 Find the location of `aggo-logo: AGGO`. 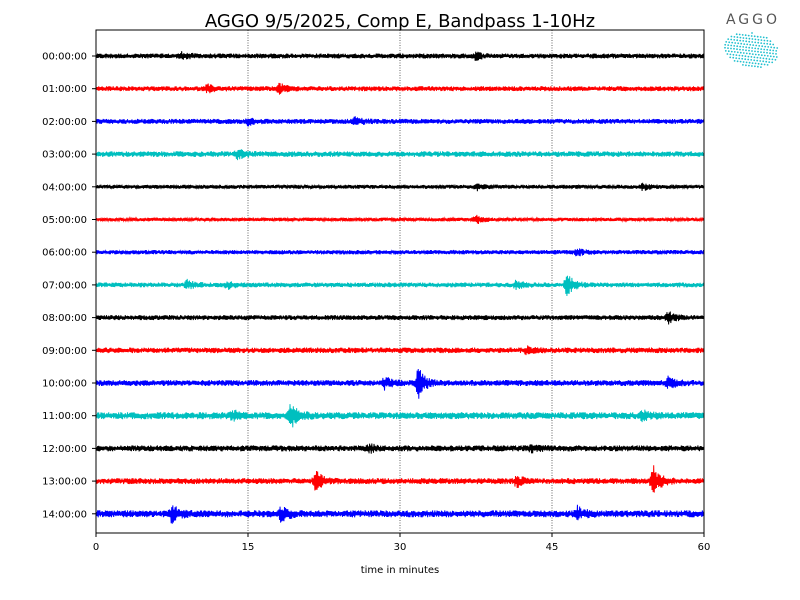

aggo-logo: AGGO is located at coordinates (751, 40).